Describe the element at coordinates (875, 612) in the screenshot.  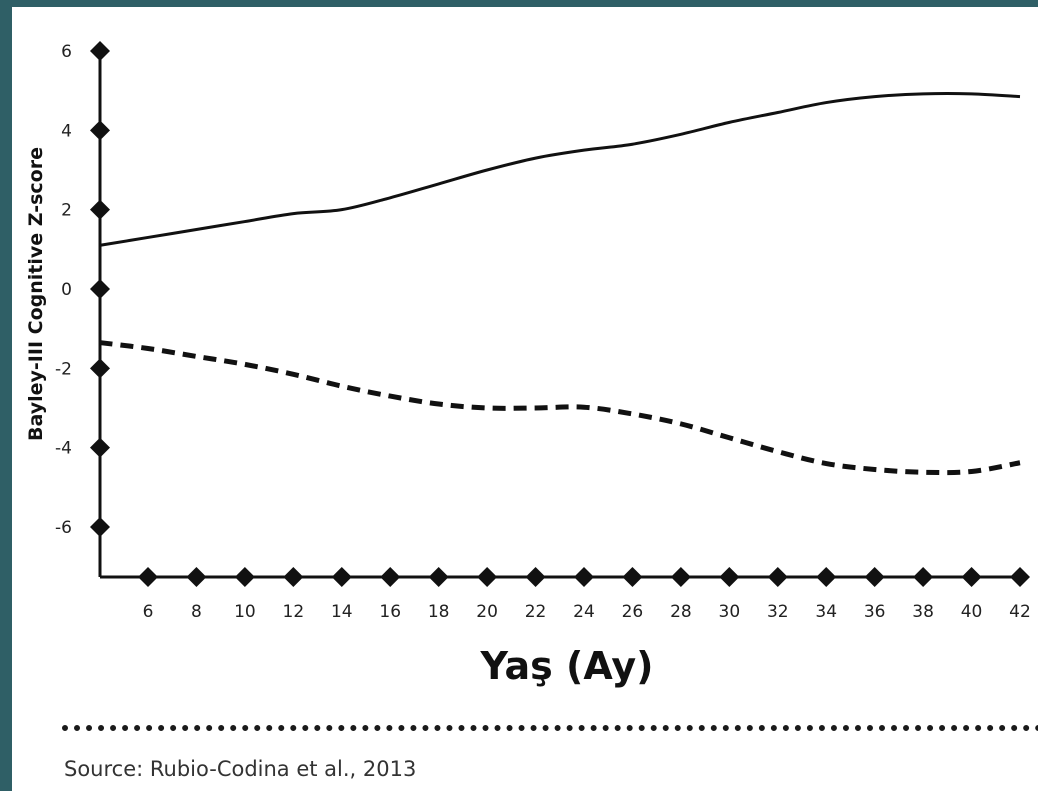
I see `x-tick-label: 36` at that location.